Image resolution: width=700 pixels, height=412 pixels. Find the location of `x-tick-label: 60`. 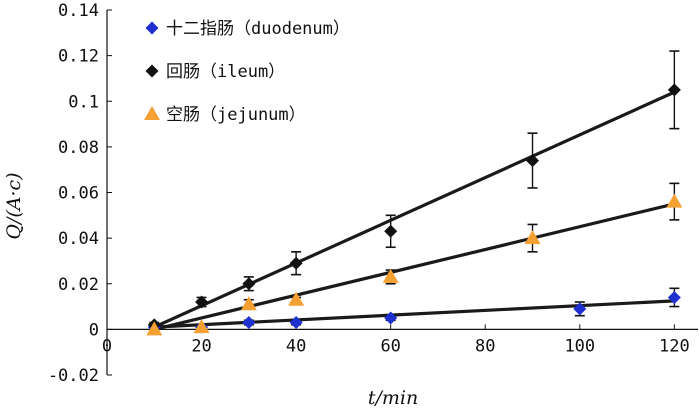

x-tick-label: 60 is located at coordinates (390, 346).